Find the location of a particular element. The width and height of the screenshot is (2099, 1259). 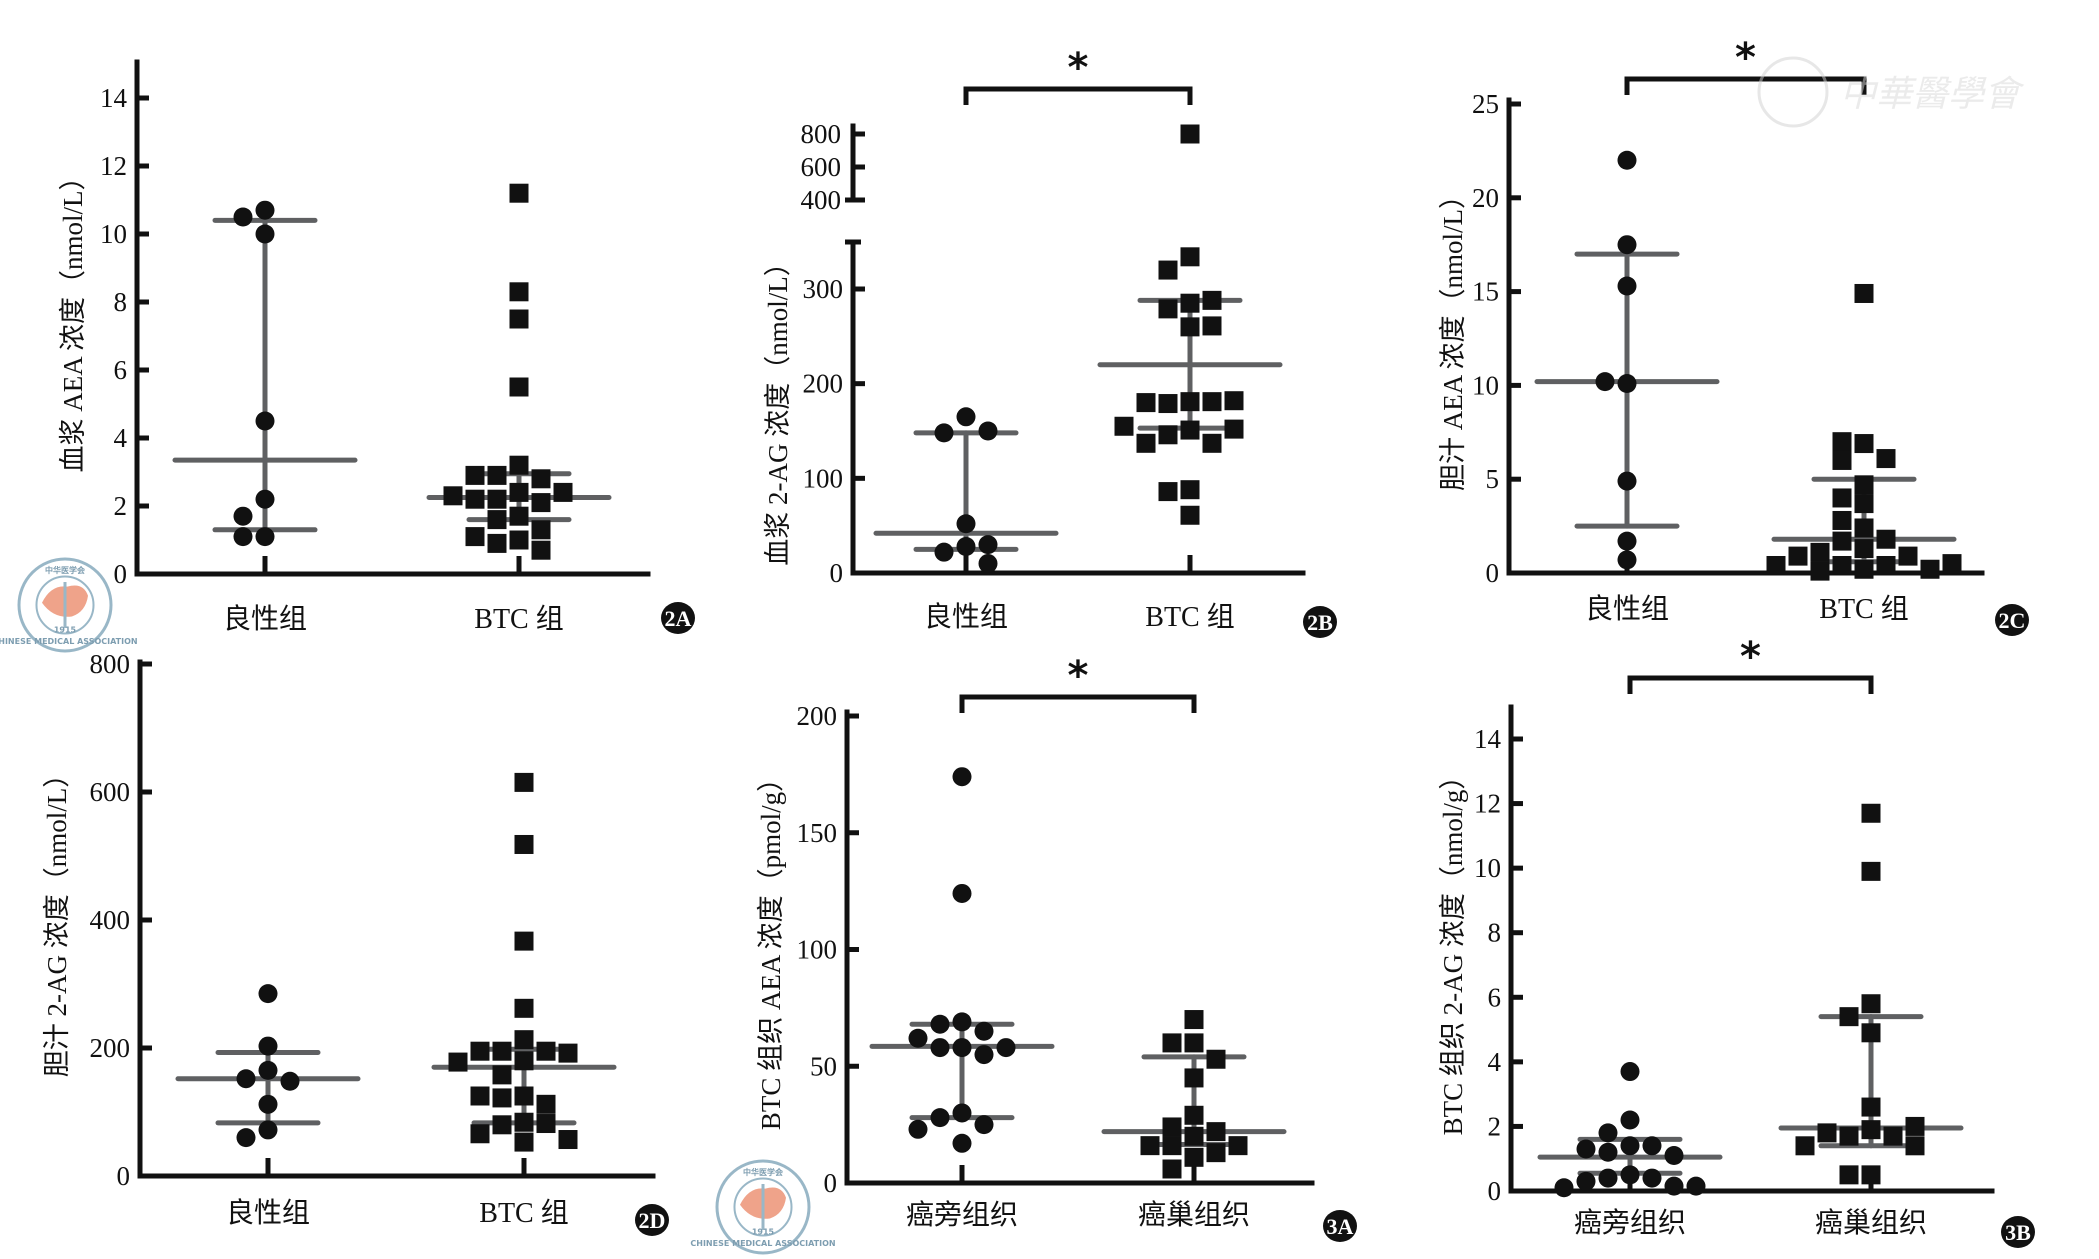

y-tick-label: 2 is located at coordinates (121, 506).